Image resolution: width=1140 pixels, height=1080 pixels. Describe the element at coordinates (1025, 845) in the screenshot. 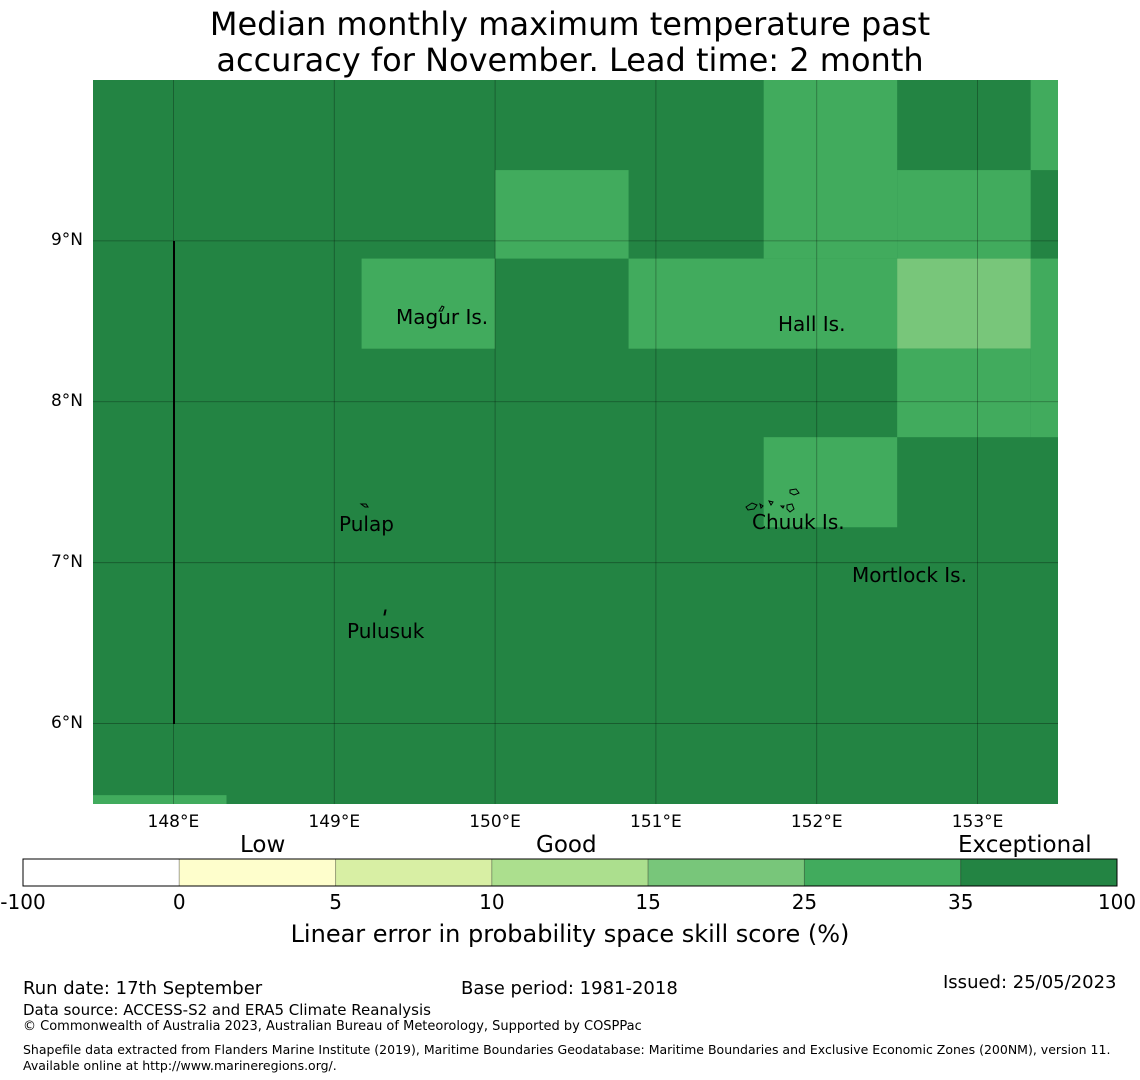

I see `category-label-exceptional: Exceptional` at that location.